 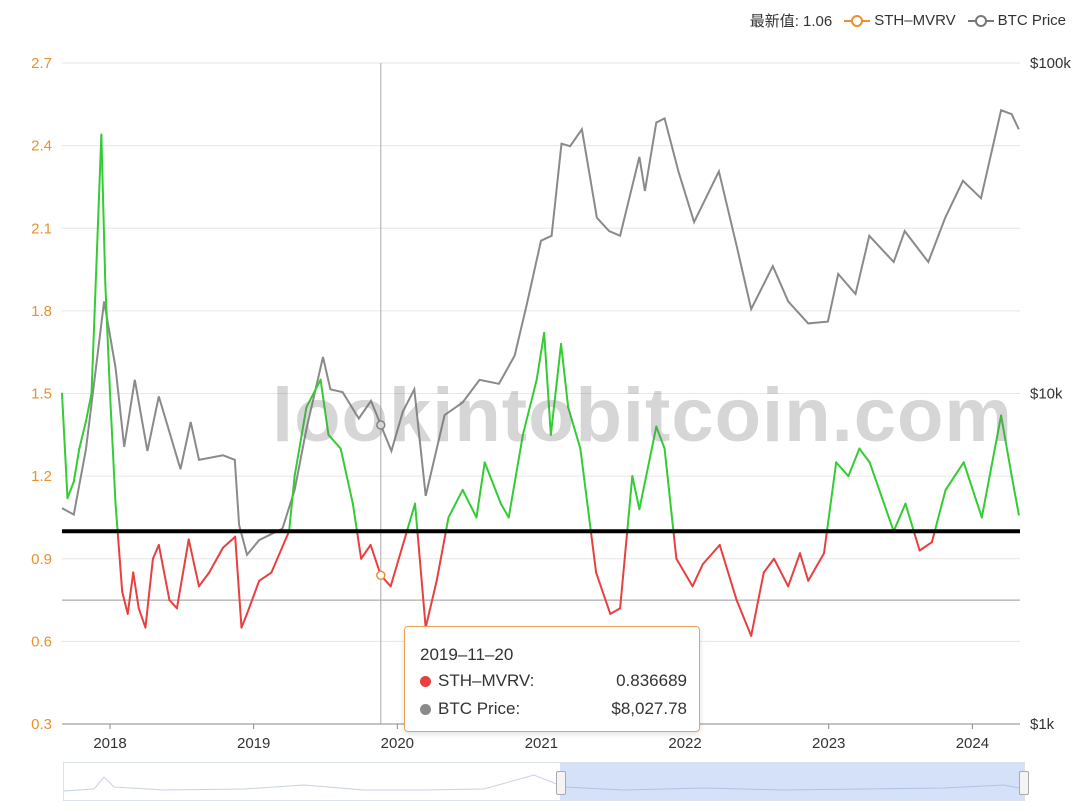 I want to click on legend-item-sth-mvrv: STH–MVRV, so click(x=900, y=20).